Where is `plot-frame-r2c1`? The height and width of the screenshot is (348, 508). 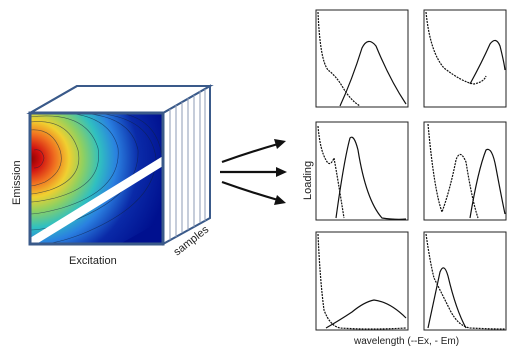 plot-frame-r2c1 is located at coordinates (362, 171).